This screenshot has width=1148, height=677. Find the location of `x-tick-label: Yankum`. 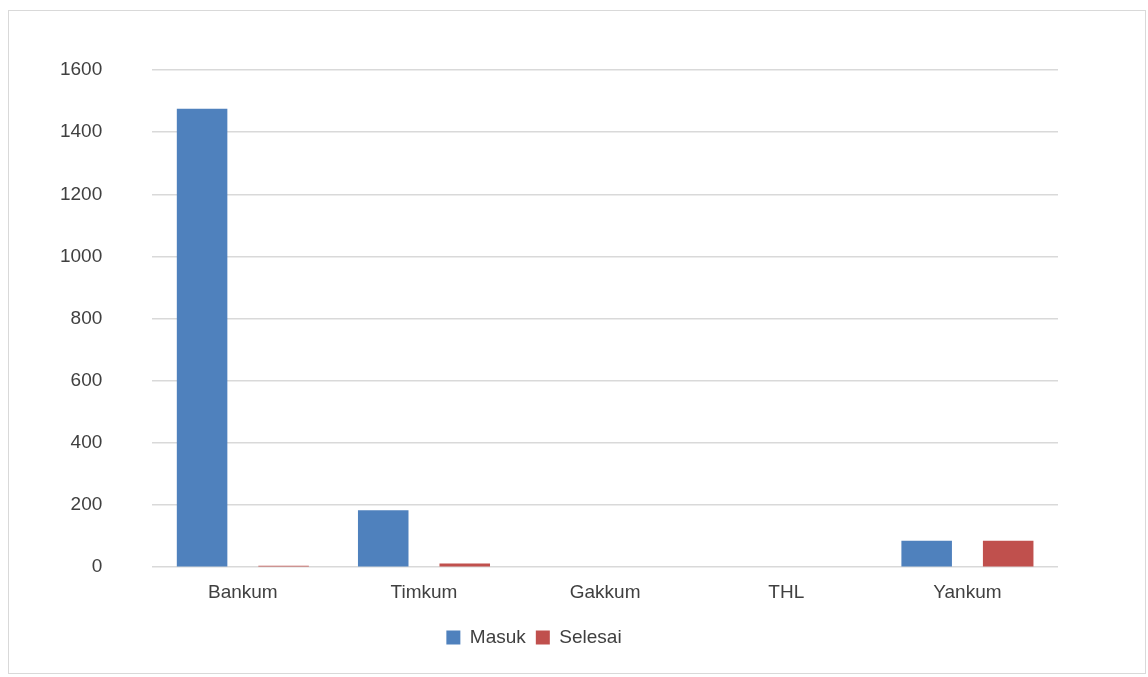

x-tick-label: Yankum is located at coordinates (967, 591).